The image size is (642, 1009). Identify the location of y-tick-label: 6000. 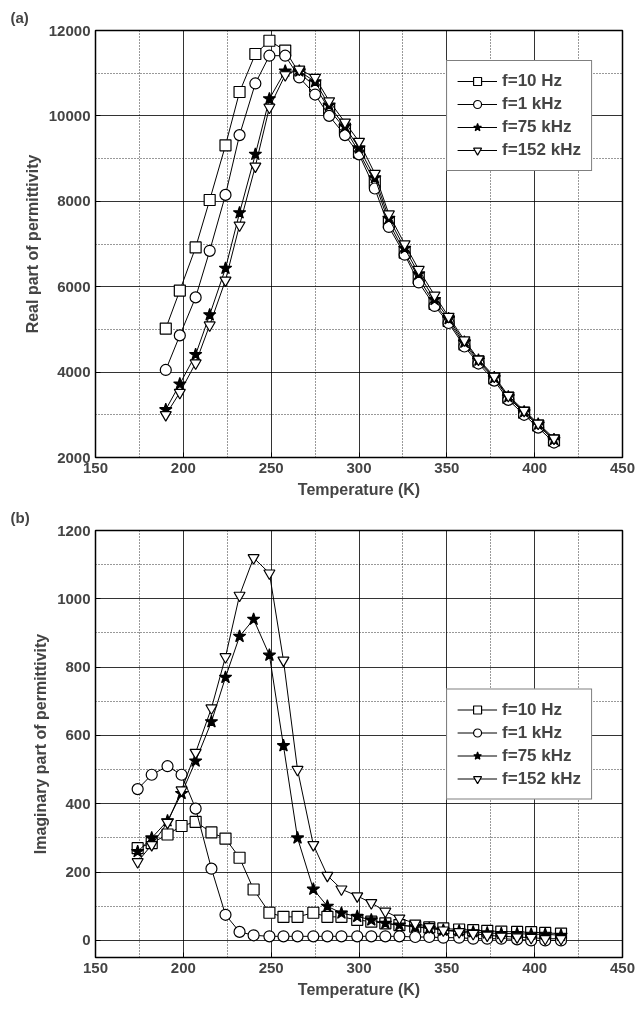
(74, 286).